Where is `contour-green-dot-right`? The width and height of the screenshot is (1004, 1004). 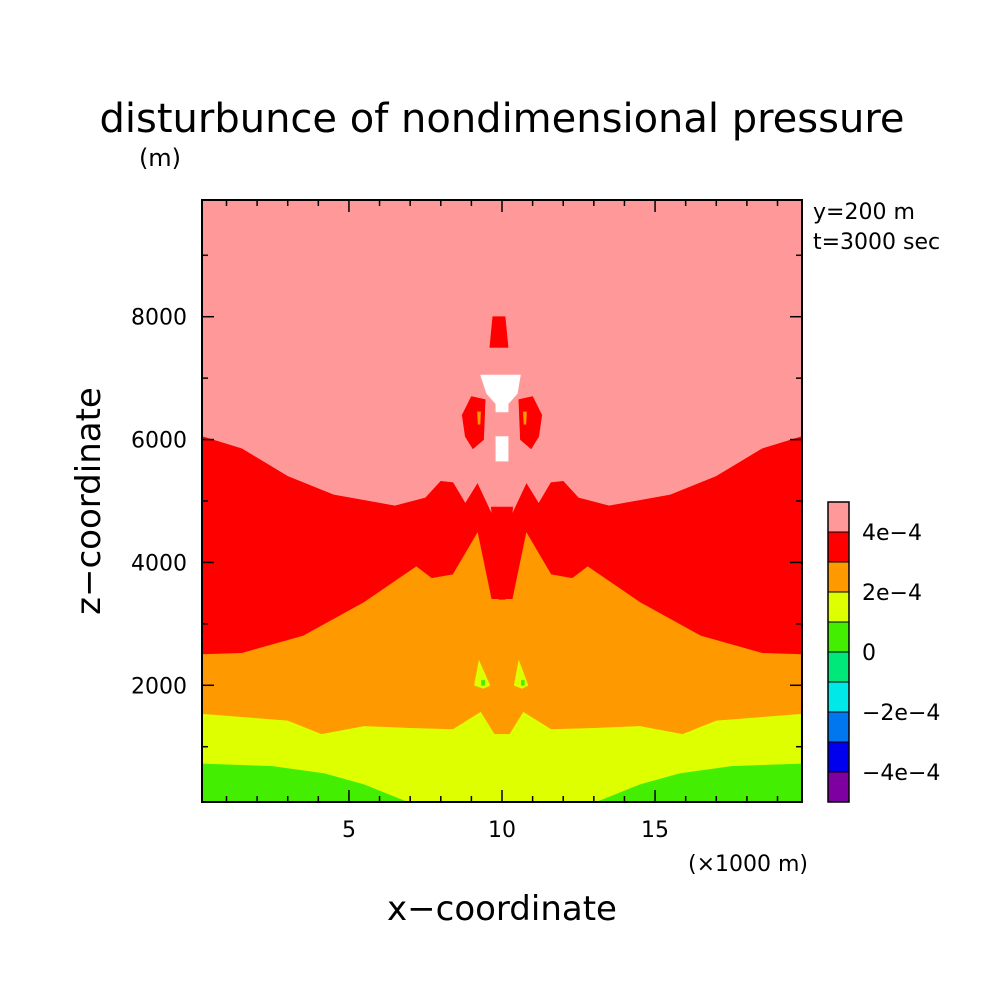
contour-green-dot-right is located at coordinates (522, 683).